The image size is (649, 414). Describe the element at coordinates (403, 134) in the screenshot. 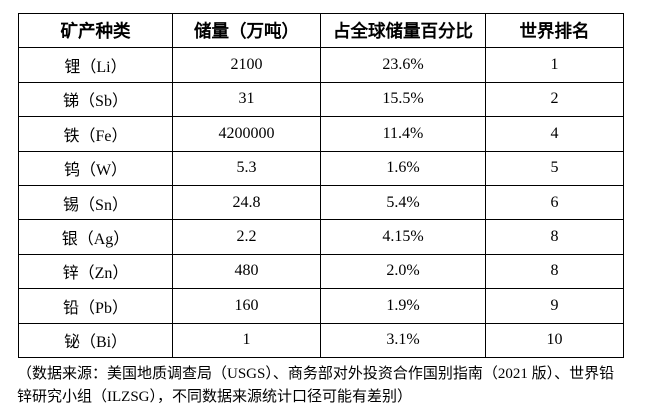

I see `cell-global-share: 11.4%` at that location.